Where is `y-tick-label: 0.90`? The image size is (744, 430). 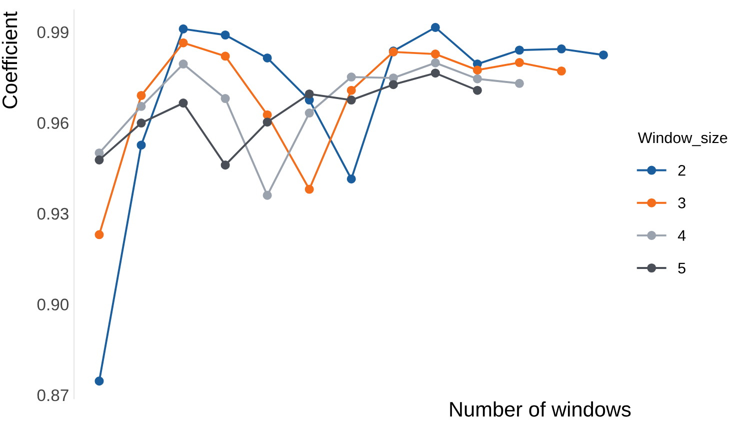
y-tick-label: 0.90 is located at coordinates (53, 304).